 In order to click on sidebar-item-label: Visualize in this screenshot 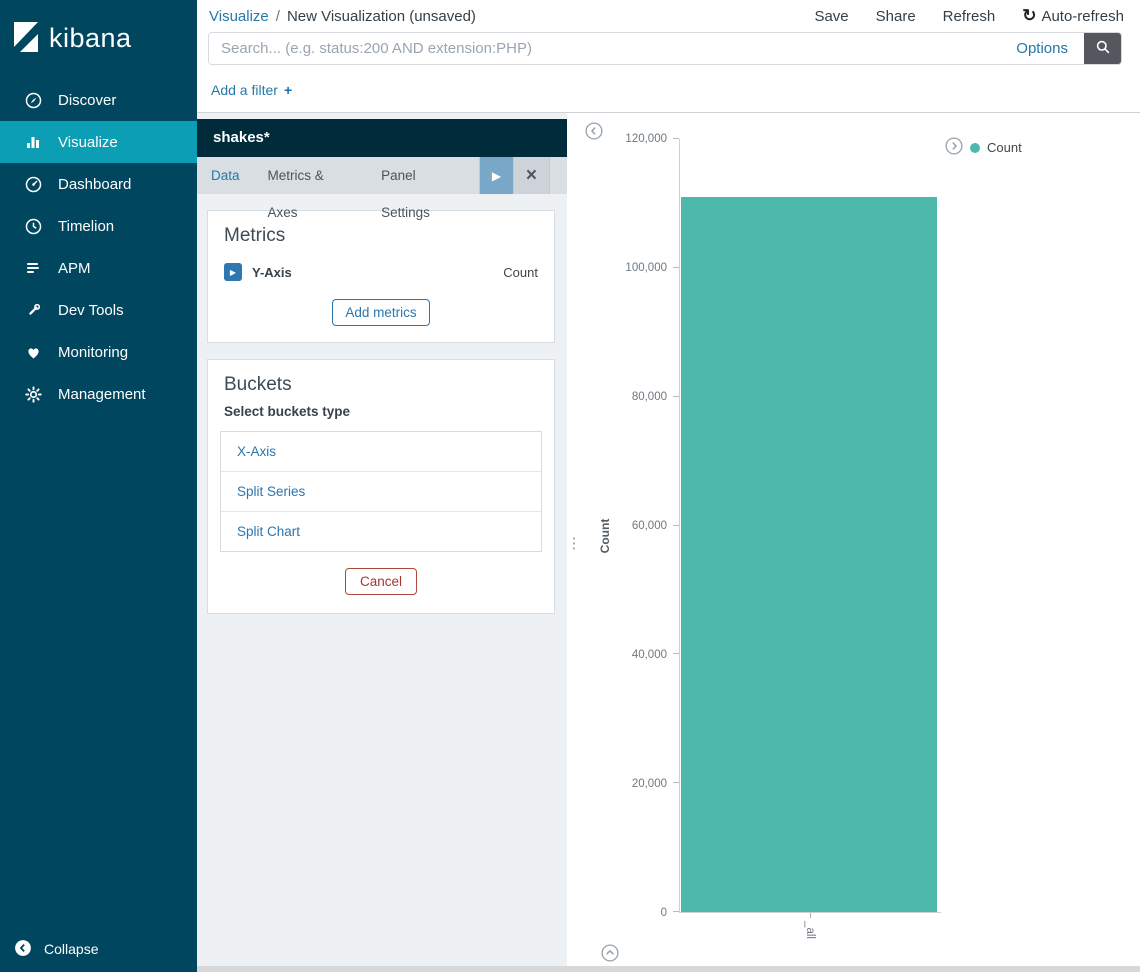, I will do `click(88, 142)`.